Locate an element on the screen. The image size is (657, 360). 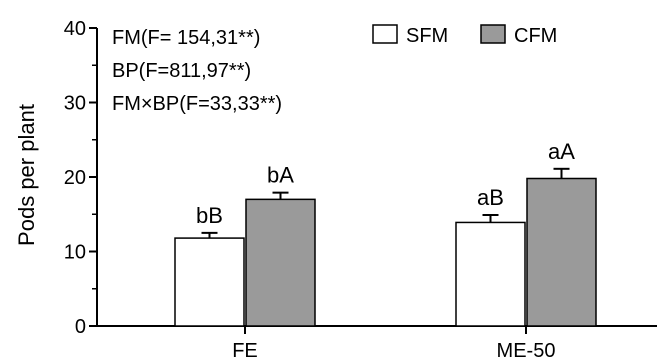
y-axis-ticks: 0 10 20 30 40 is located at coordinates (80, 178).